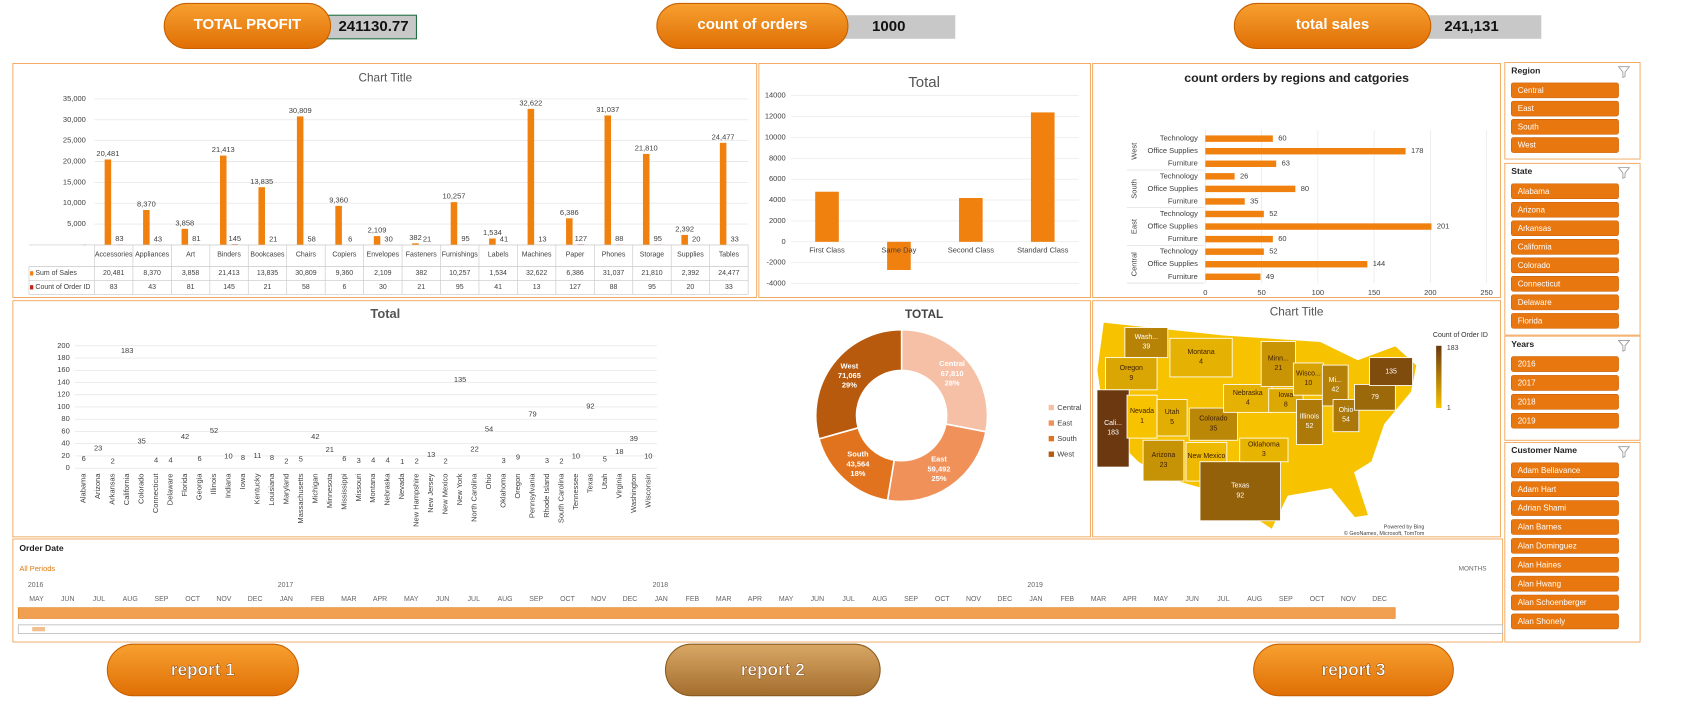  What do you see at coordinates (344, 287) in the screenshot?
I see `table-cell: 6` at bounding box center [344, 287].